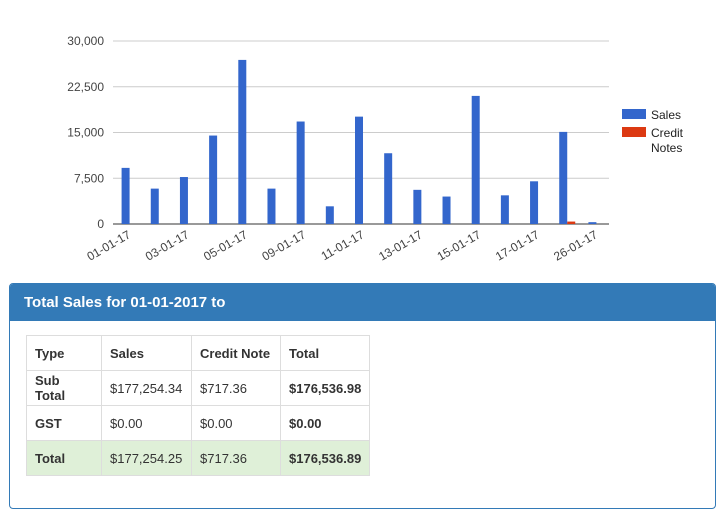 The width and height of the screenshot is (728, 527). Describe the element at coordinates (667, 133) in the screenshot. I see `legend-label: Credit` at that location.